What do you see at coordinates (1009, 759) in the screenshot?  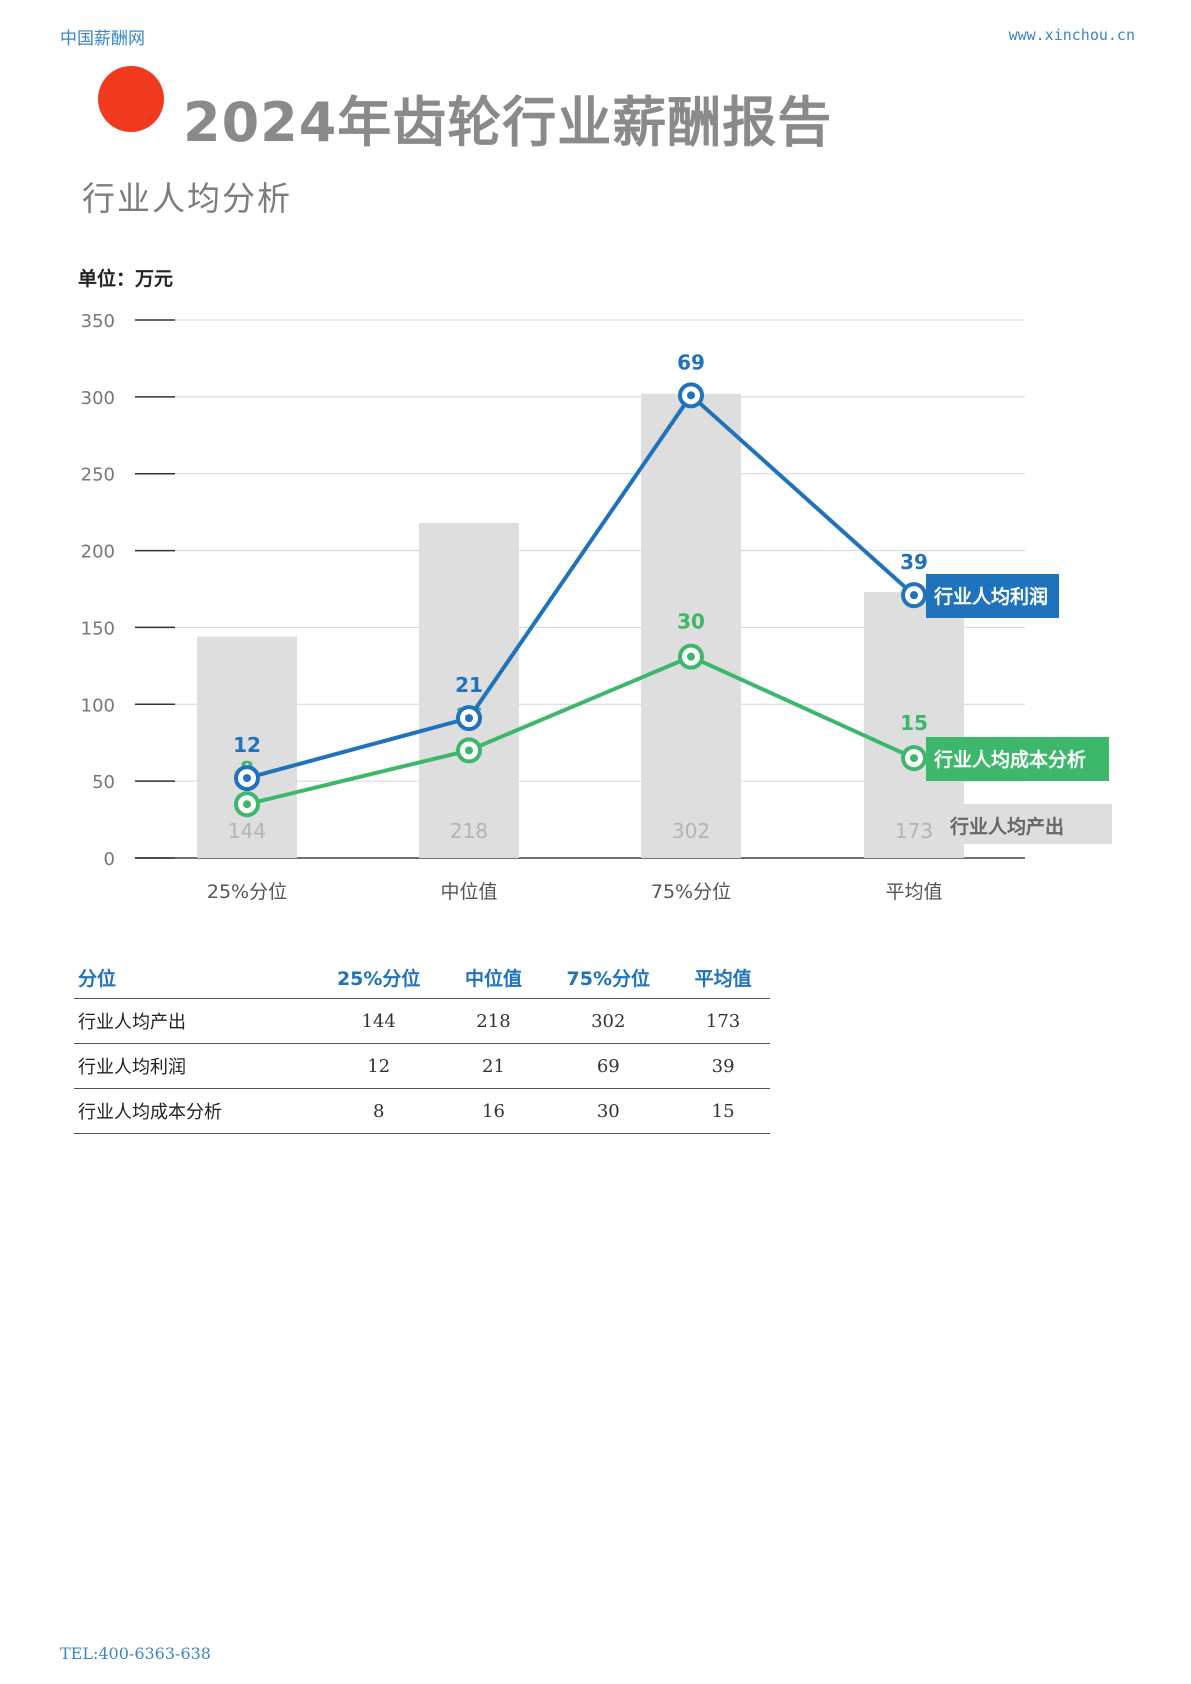 I see `series-legend-label: 行业人均成本分析` at bounding box center [1009, 759].